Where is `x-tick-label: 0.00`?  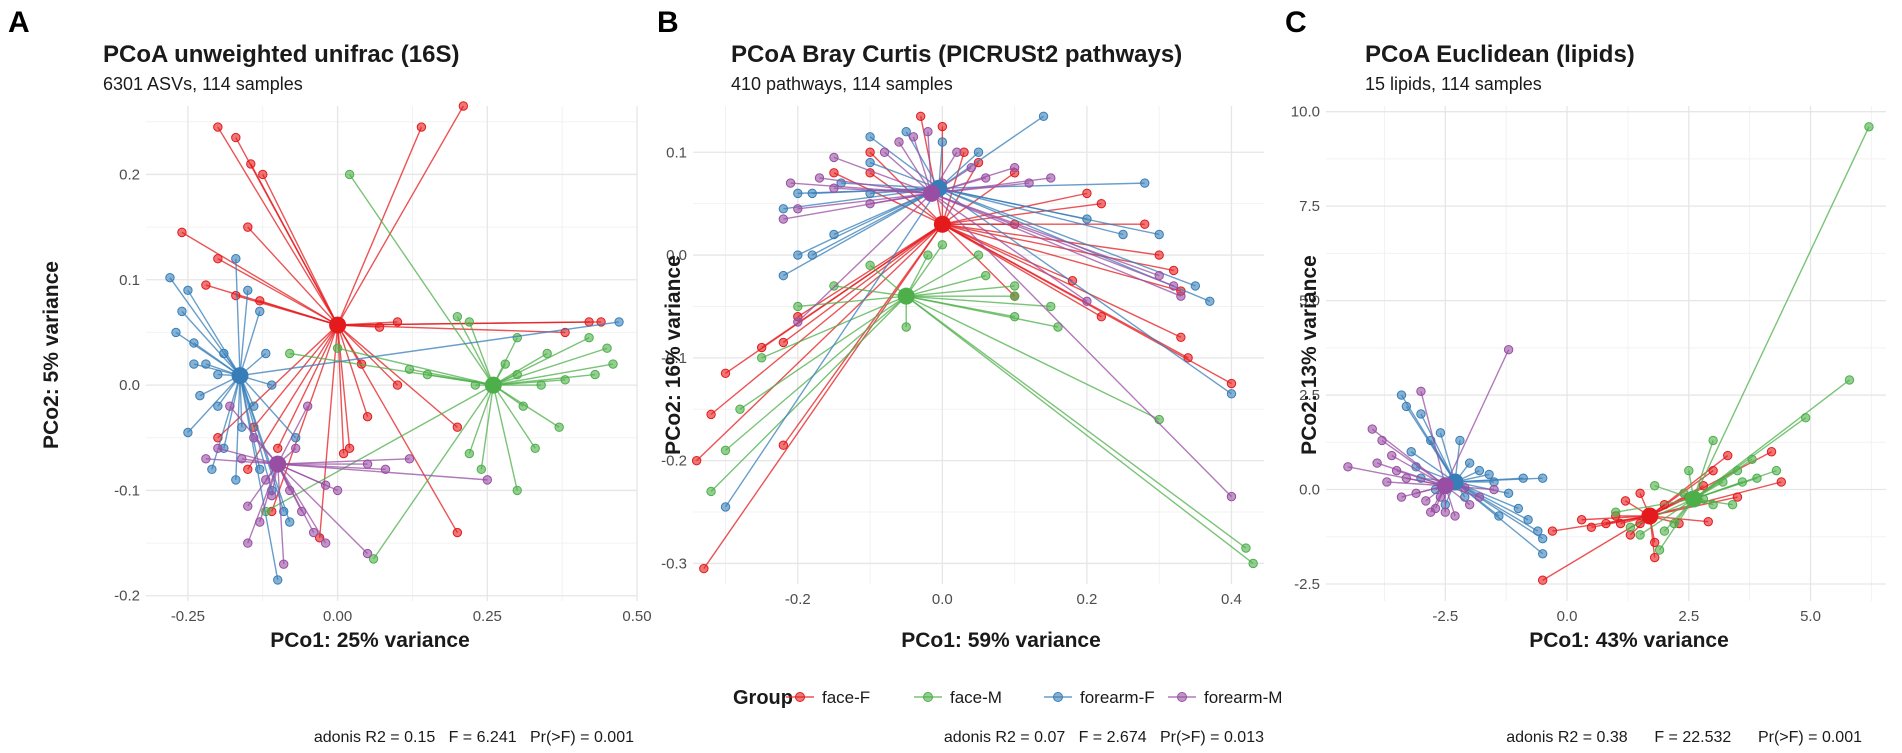 x-tick-label: 0.00 is located at coordinates (337, 616).